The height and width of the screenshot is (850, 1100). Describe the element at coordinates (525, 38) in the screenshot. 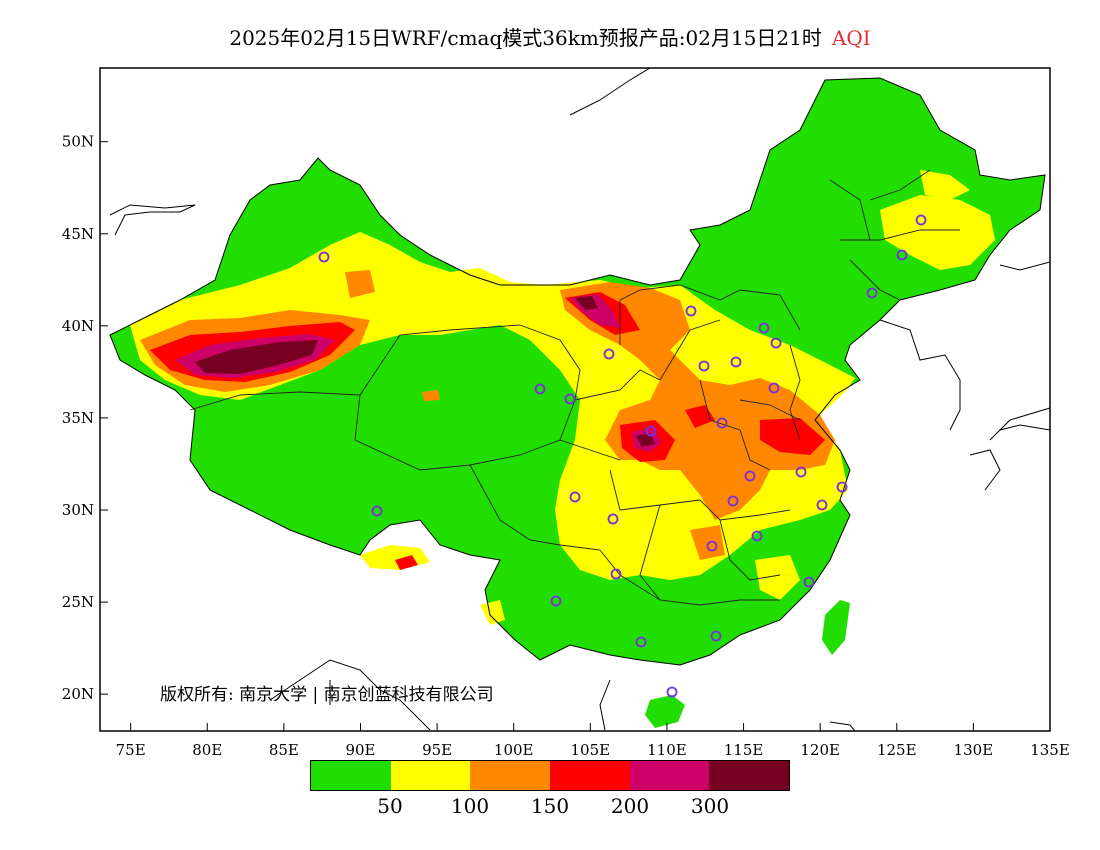

I see `title-main: 2025年02月15日WRF/cmaq模式36km预报产品:02月15日21时` at that location.